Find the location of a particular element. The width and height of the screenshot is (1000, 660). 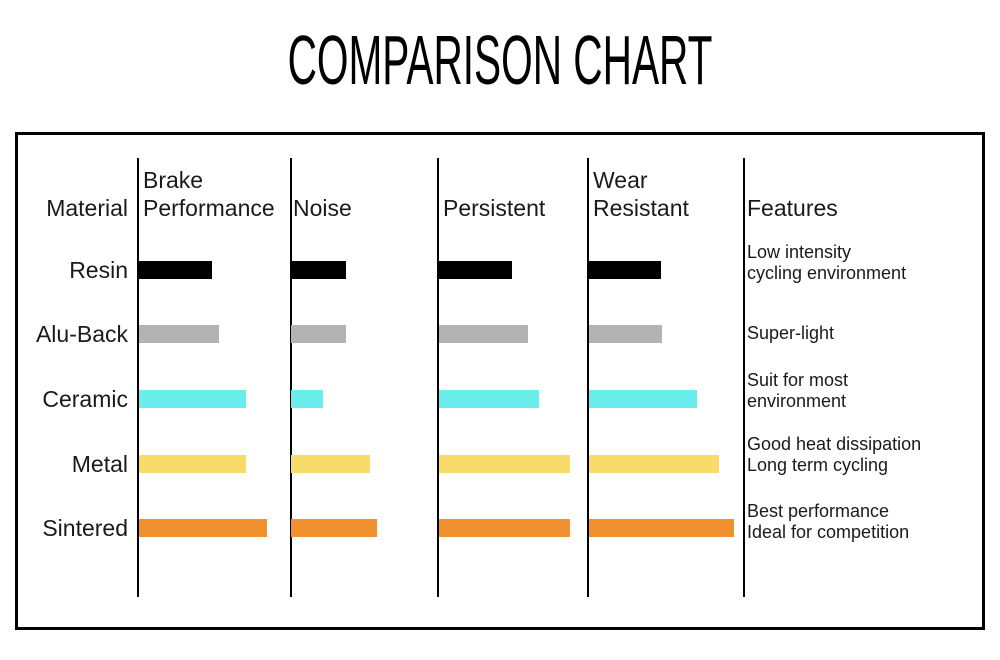

row-label-ceramic: Ceramic is located at coordinates (85, 399).